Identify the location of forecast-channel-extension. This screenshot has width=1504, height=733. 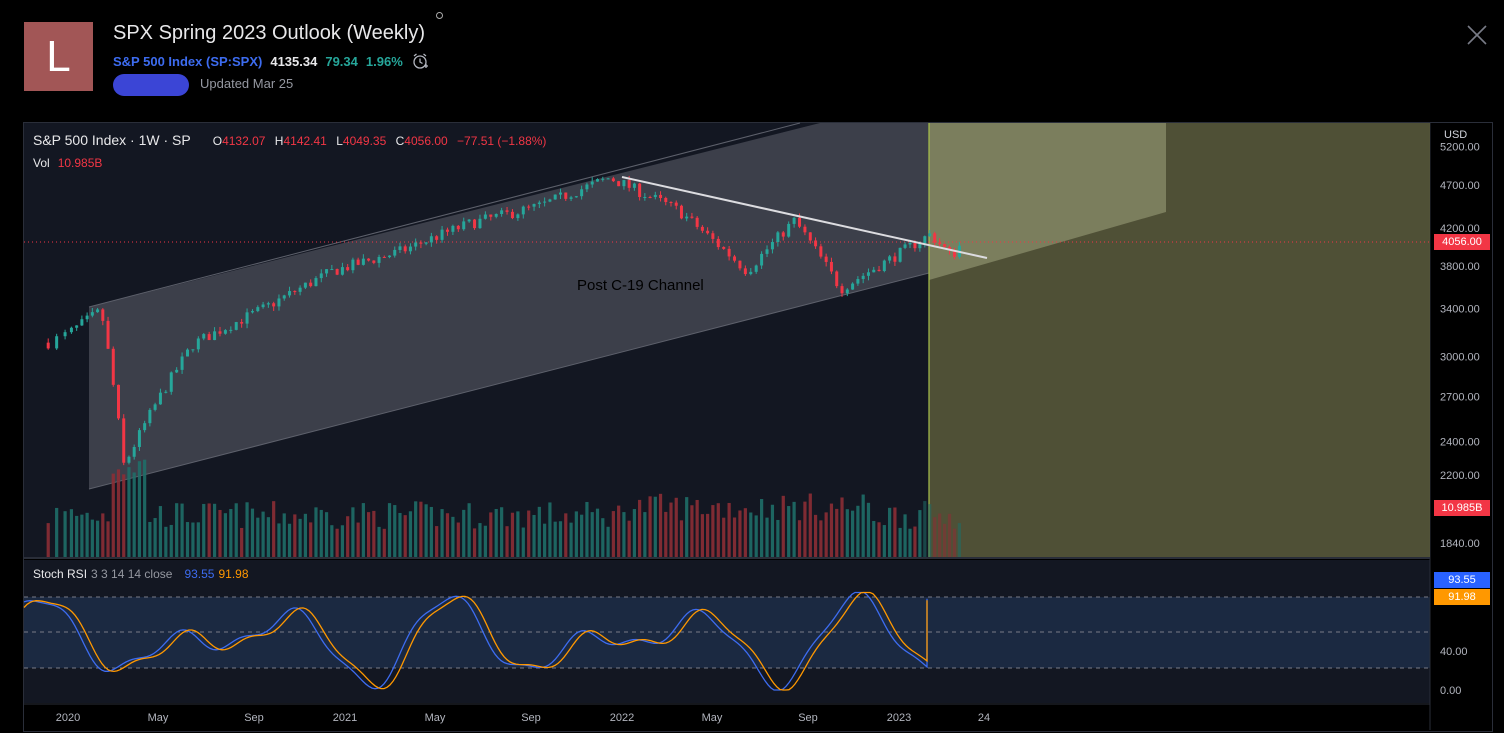
(1047, 201).